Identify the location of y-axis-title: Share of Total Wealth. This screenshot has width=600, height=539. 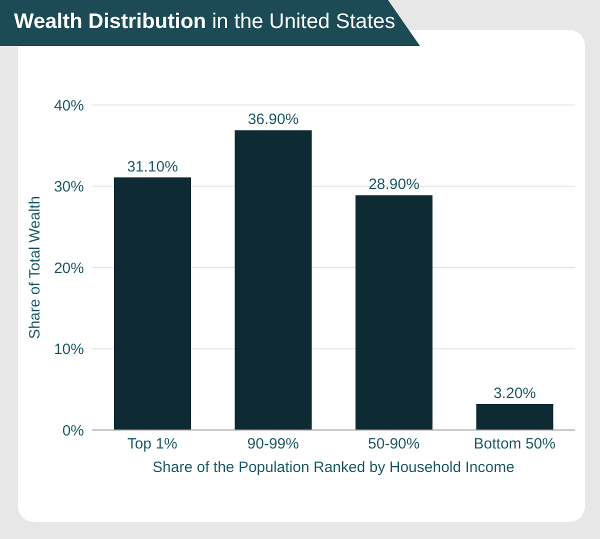
(35, 267).